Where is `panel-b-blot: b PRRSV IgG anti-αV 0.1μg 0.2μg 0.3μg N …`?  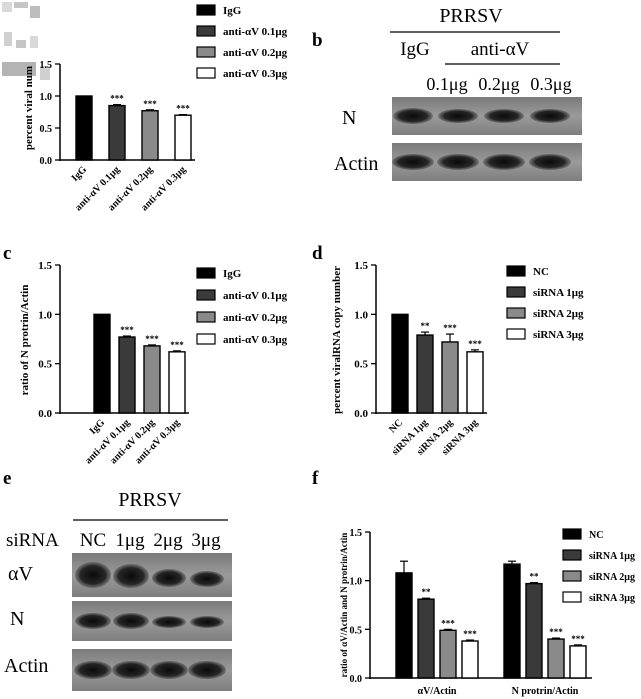 panel-b-blot: b PRRSV IgG anti-αV 0.1μg 0.2μg 0.3μg N … is located at coordinates (447, 93).